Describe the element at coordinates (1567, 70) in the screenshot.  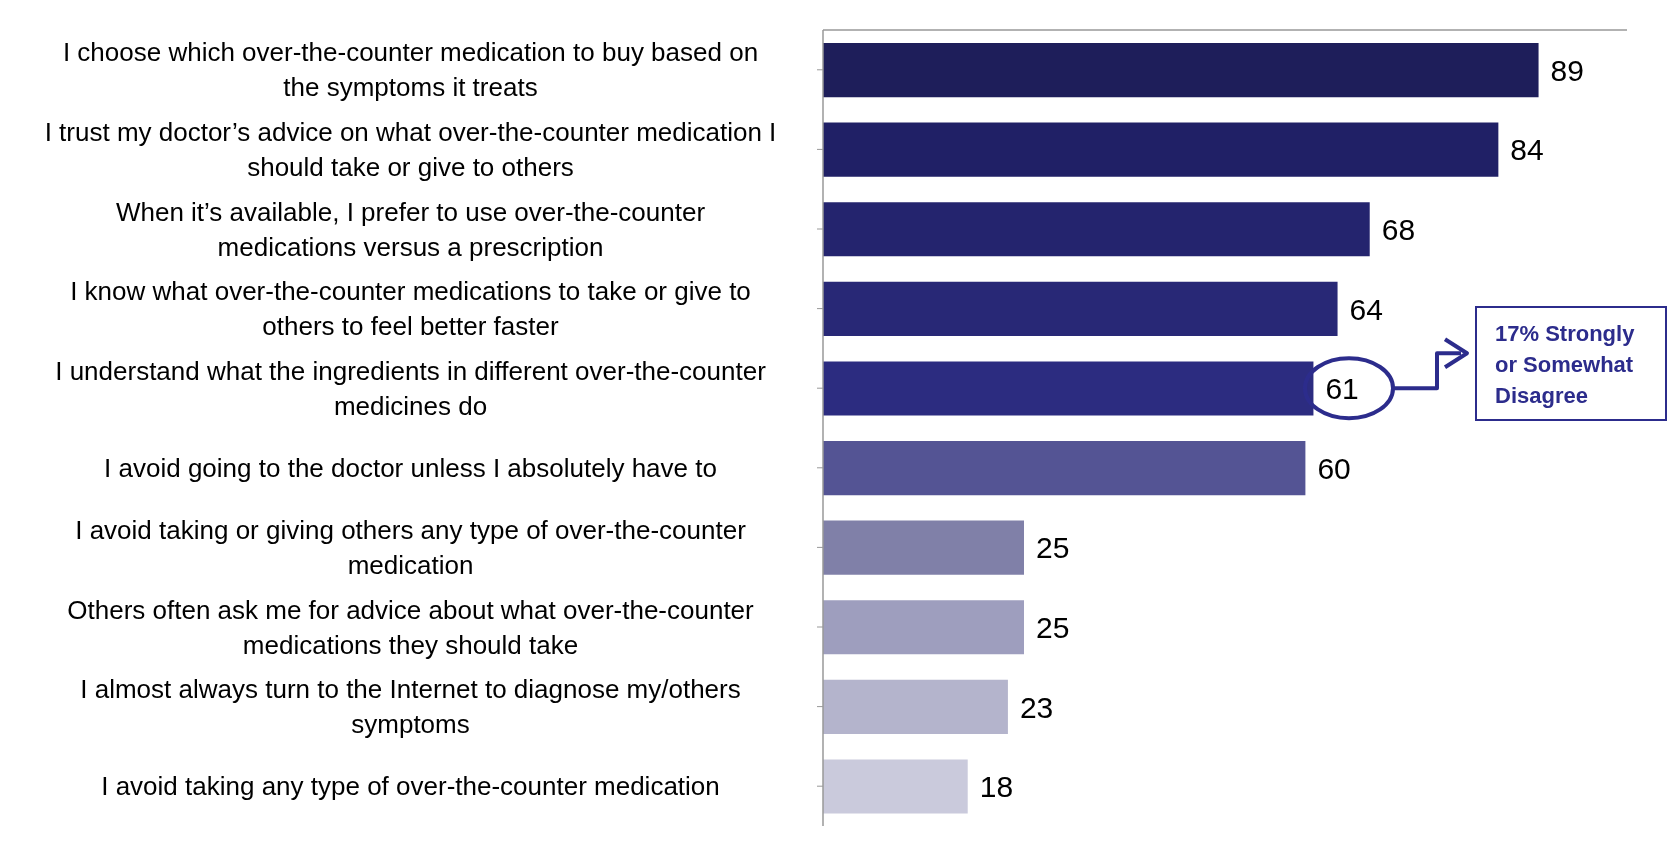
I see `data-label: 89` at that location.